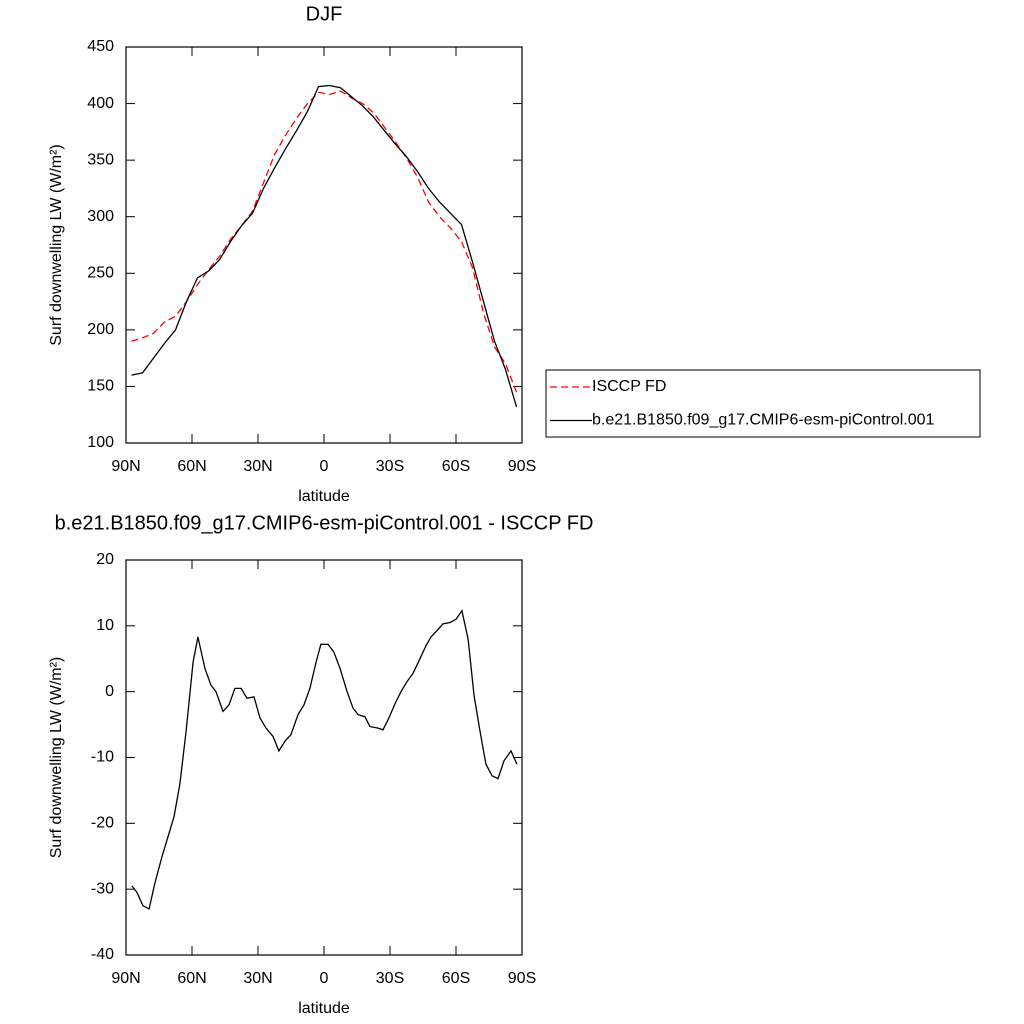 The width and height of the screenshot is (1024, 1024). What do you see at coordinates (100, 159) in the screenshot?
I see `y-tick-label: 350` at bounding box center [100, 159].